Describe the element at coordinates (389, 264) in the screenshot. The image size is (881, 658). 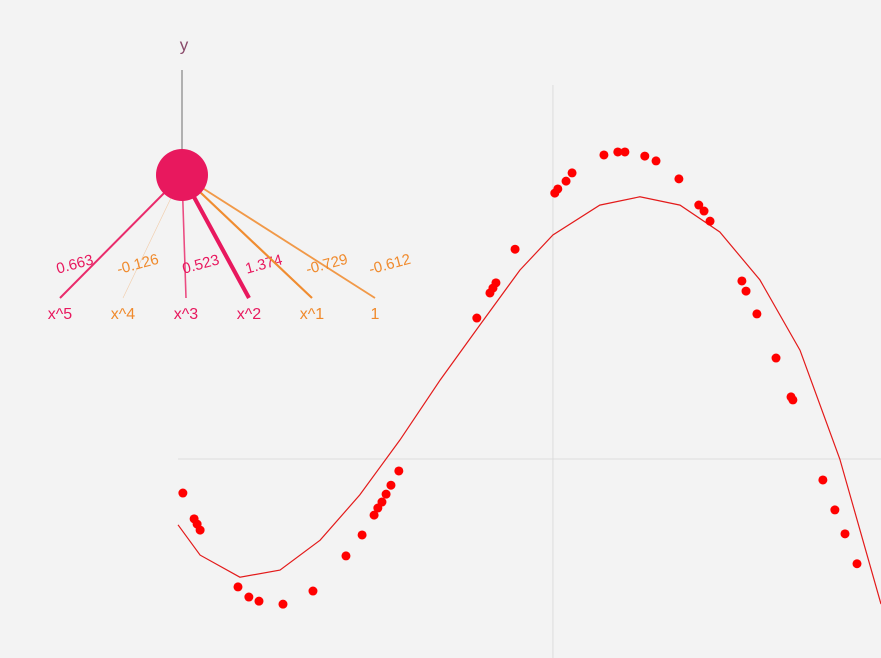
I see `weight-label: -0.612` at that location.